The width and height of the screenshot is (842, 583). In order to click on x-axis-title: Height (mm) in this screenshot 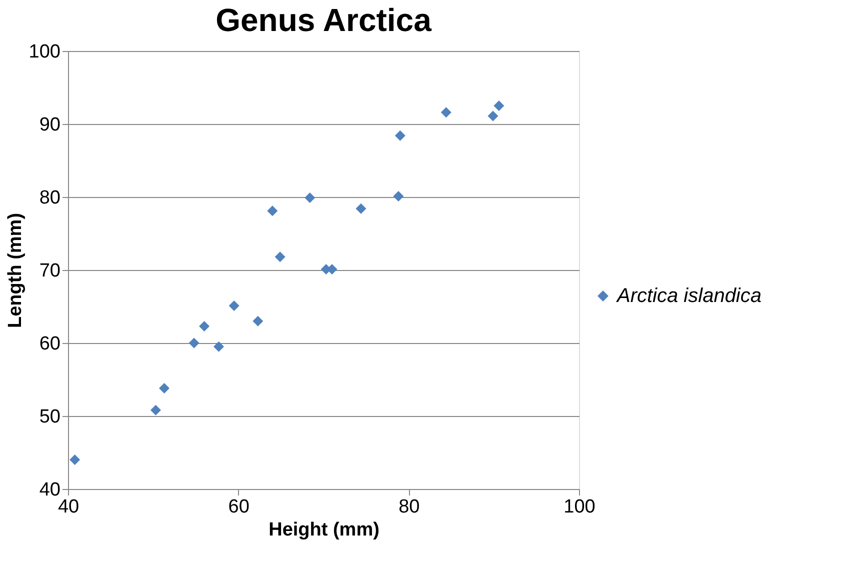, I will do `click(324, 530)`.